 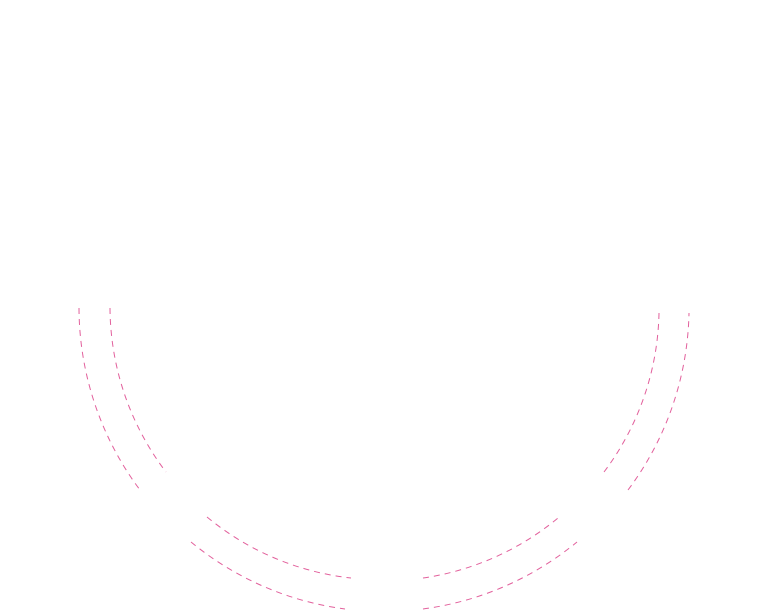 What do you see at coordinates (490, 548) in the screenshot?
I see `inner-arc-bottom-right` at bounding box center [490, 548].